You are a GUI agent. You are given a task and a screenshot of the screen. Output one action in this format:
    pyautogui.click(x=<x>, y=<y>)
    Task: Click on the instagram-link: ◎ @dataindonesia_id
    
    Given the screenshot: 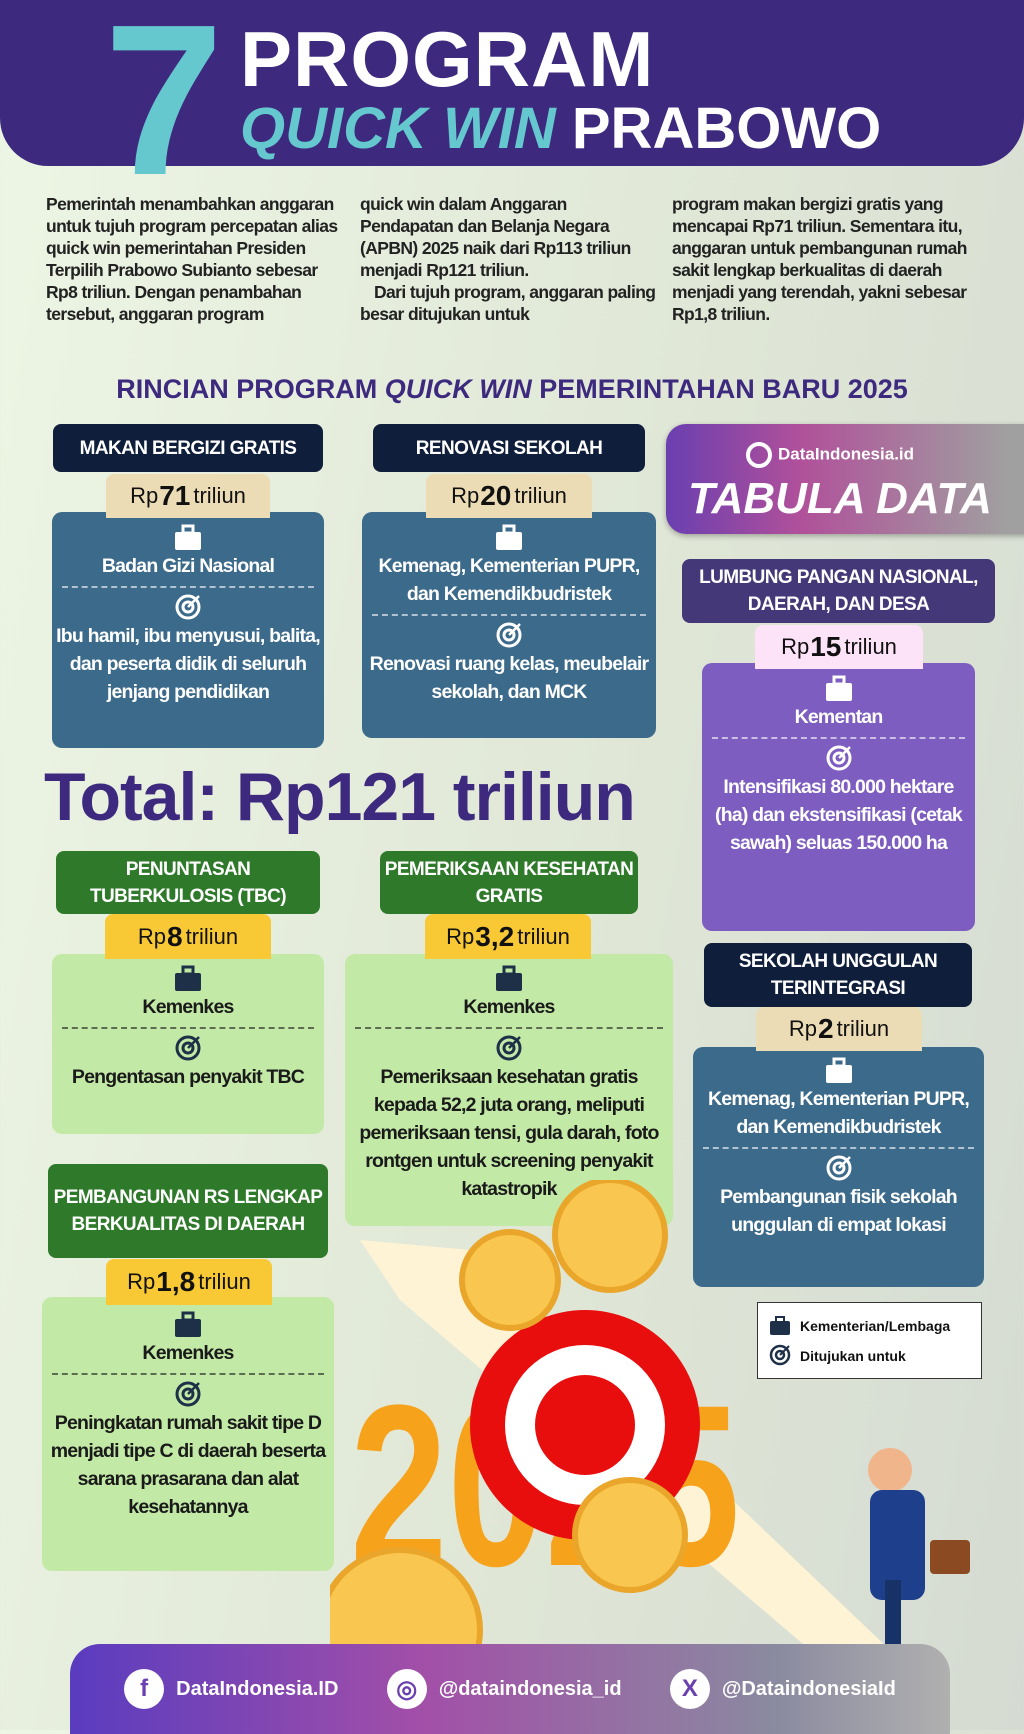 What is the action you would take?
    pyautogui.click(x=504, y=1689)
    